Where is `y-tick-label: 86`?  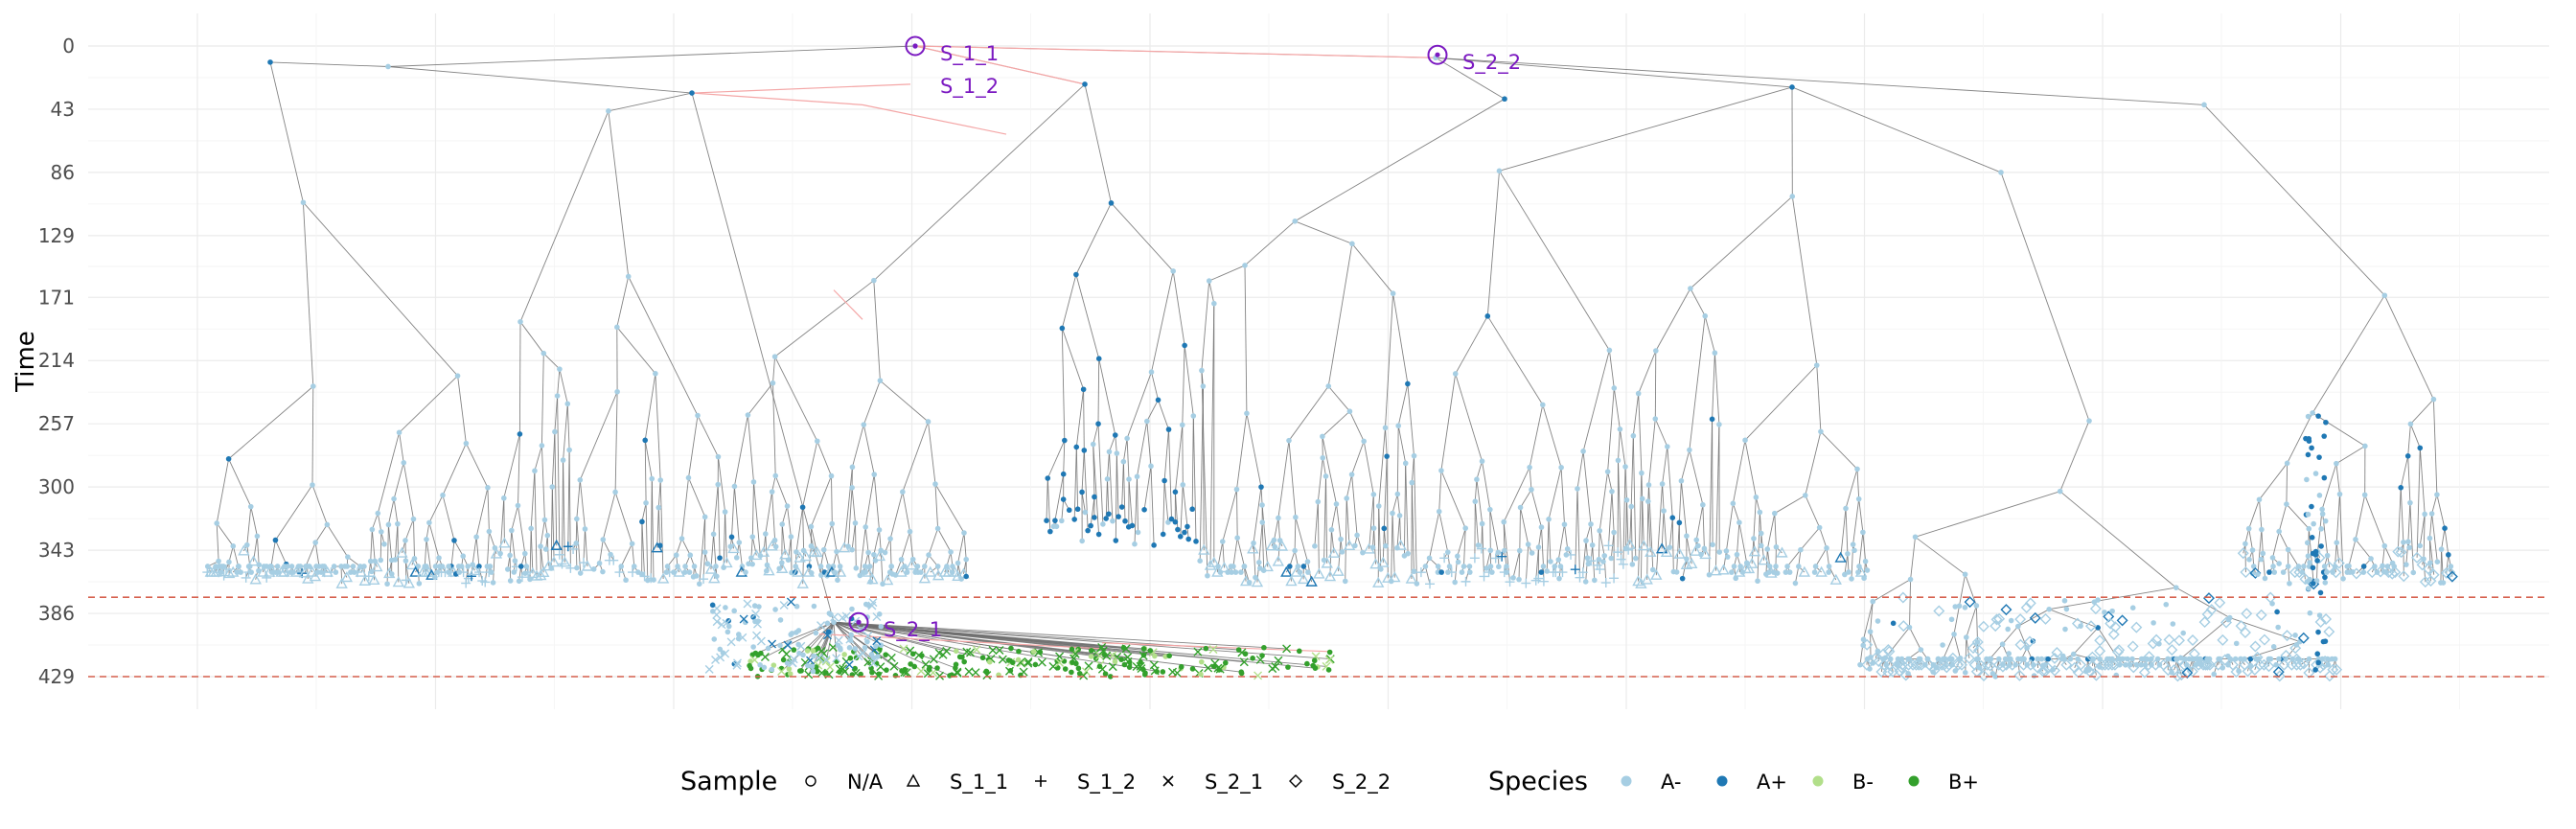 y-tick-label: 86 is located at coordinates (63, 173).